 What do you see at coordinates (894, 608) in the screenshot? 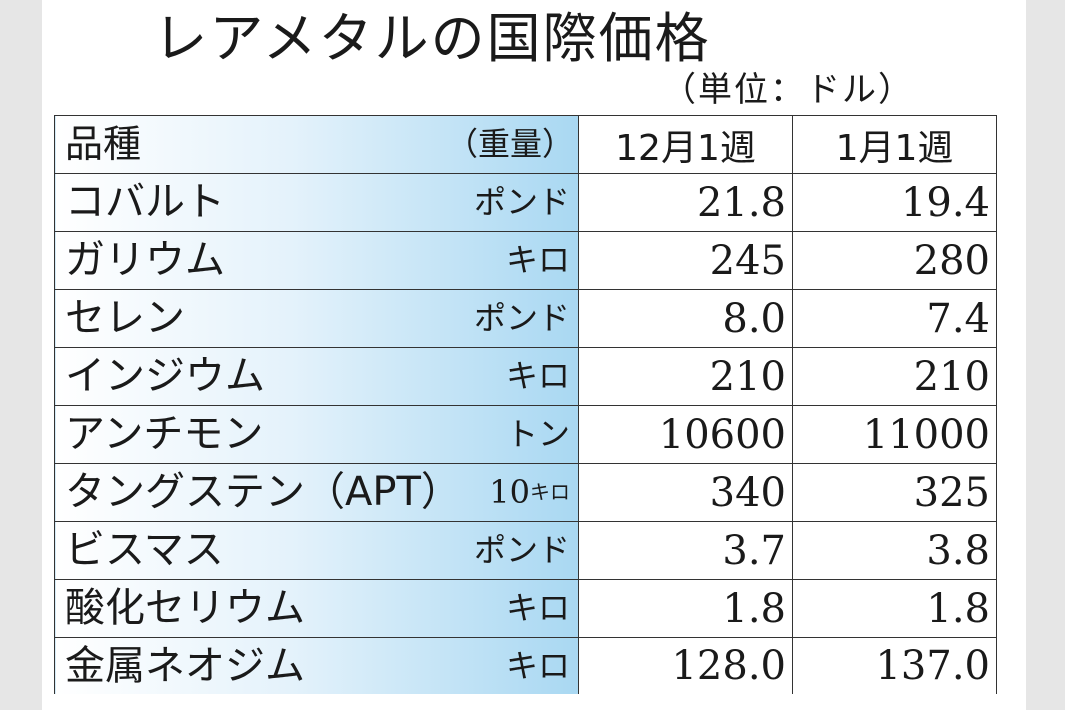
I see `price-jan: 1.8` at bounding box center [894, 608].